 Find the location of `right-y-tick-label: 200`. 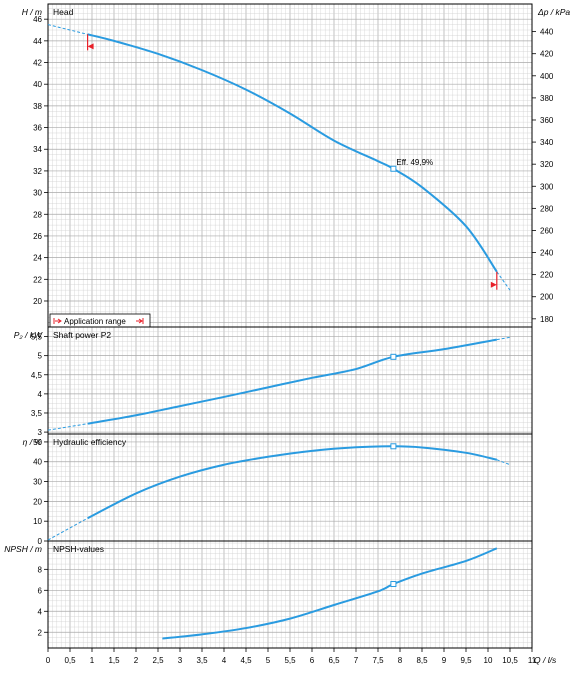

right-y-tick-label: 200 is located at coordinates (547, 297).